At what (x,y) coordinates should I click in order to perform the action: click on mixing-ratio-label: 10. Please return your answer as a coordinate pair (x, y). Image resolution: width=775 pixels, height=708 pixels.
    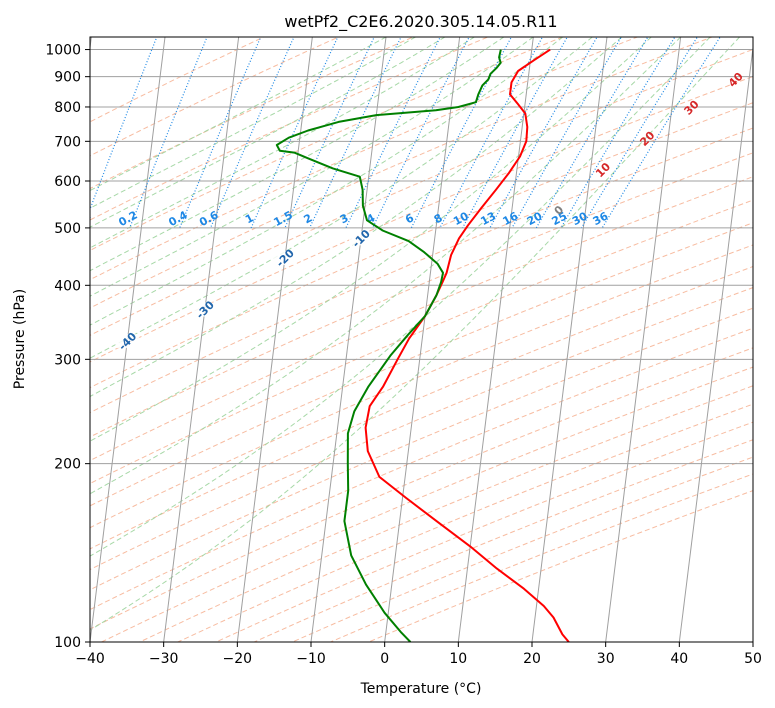
    Looking at the image, I should click on (461, 218).